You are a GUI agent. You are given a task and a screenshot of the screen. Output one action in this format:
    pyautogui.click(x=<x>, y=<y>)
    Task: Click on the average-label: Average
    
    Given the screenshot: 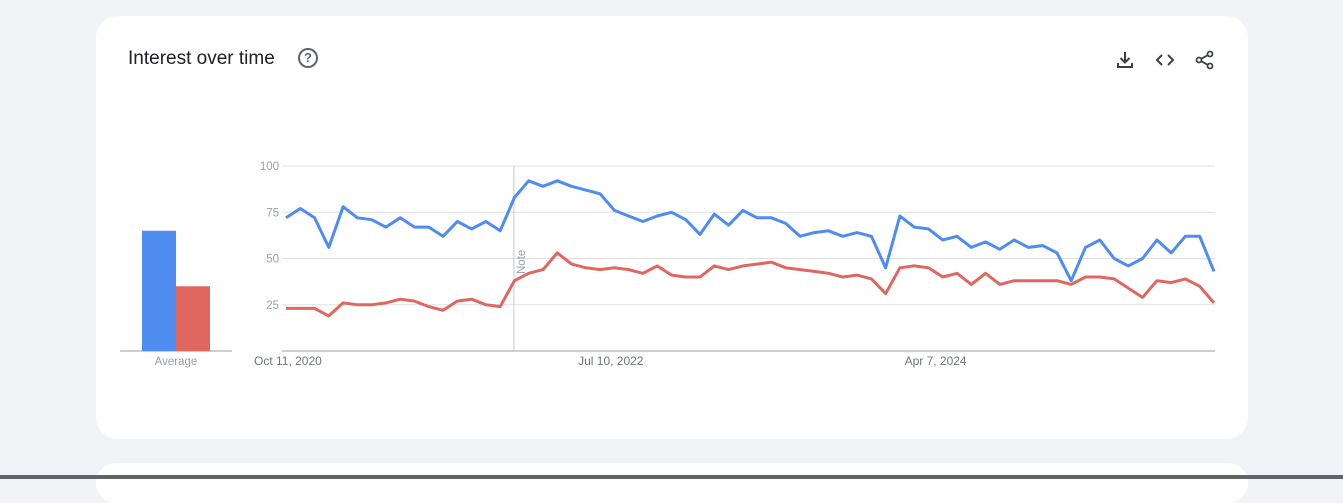 What is the action you would take?
    pyautogui.click(x=176, y=362)
    